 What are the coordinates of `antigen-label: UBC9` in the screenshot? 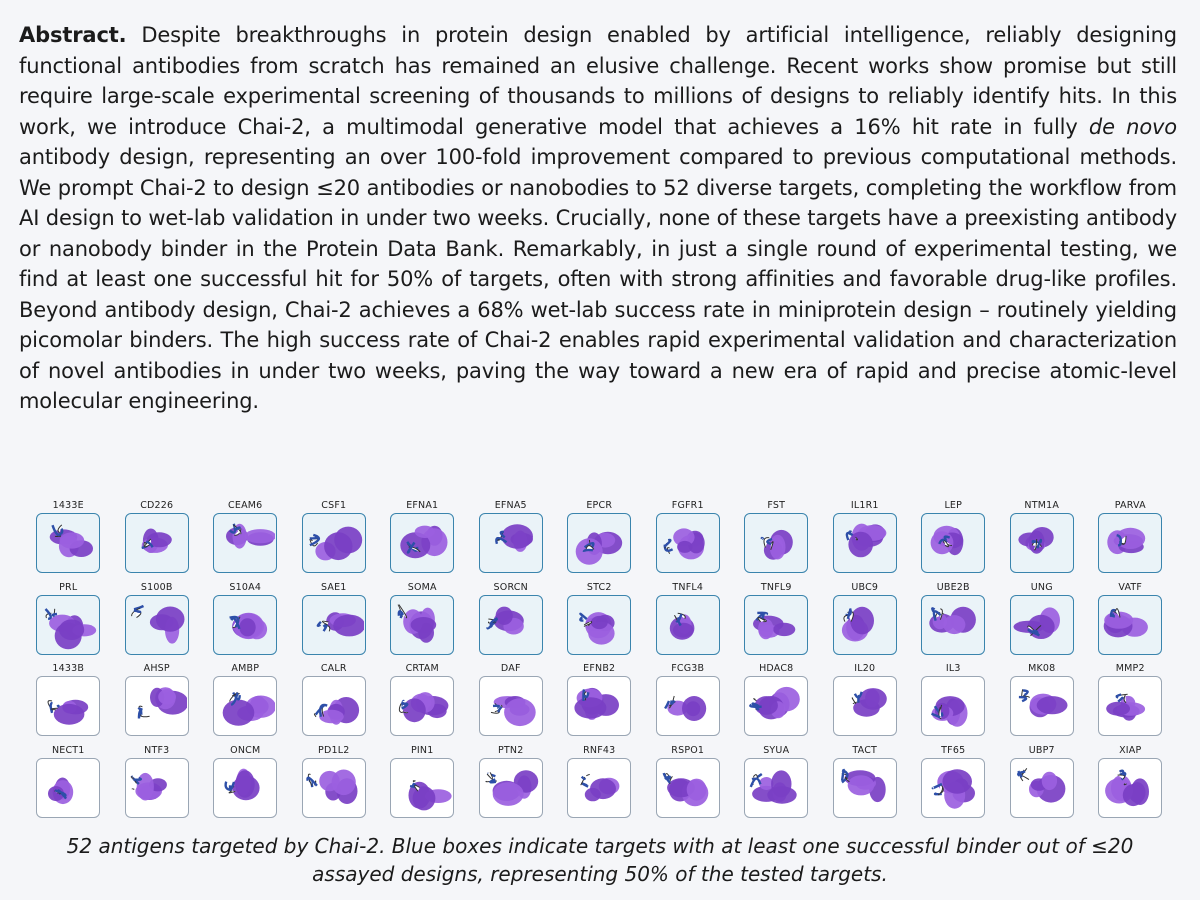 It's located at (865, 587).